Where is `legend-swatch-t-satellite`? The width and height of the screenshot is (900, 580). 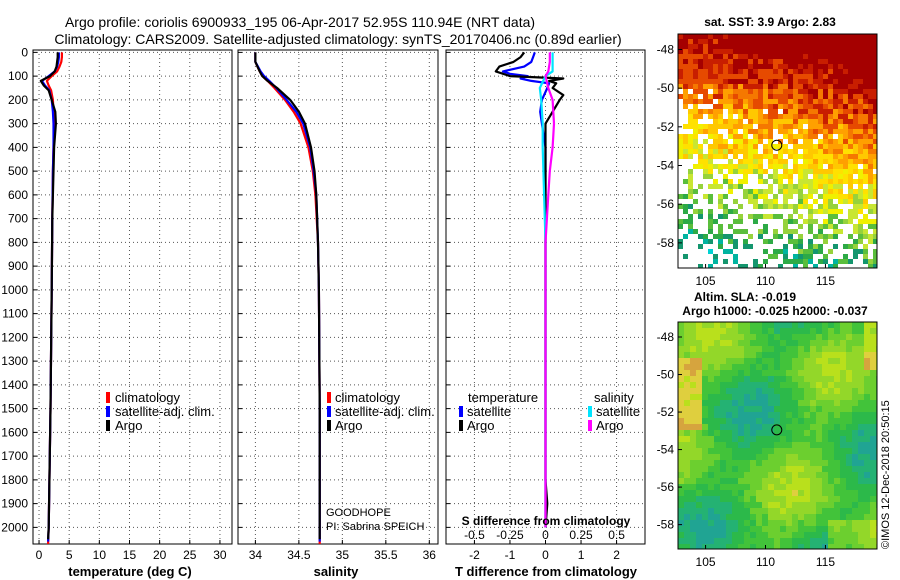 legend-swatch-t-satellite is located at coordinates (461, 411).